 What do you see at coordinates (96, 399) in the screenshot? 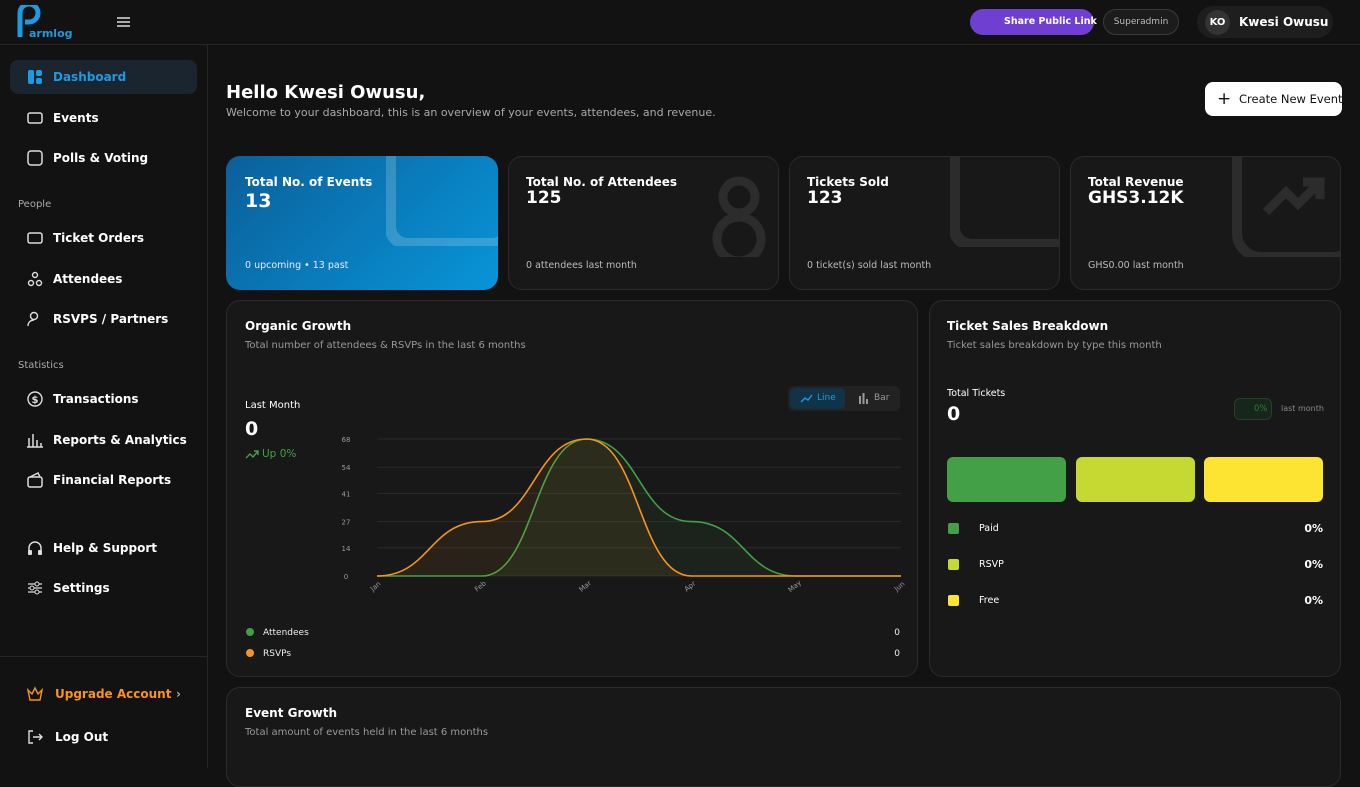
I see `nav-label: Transactions` at bounding box center [96, 399].